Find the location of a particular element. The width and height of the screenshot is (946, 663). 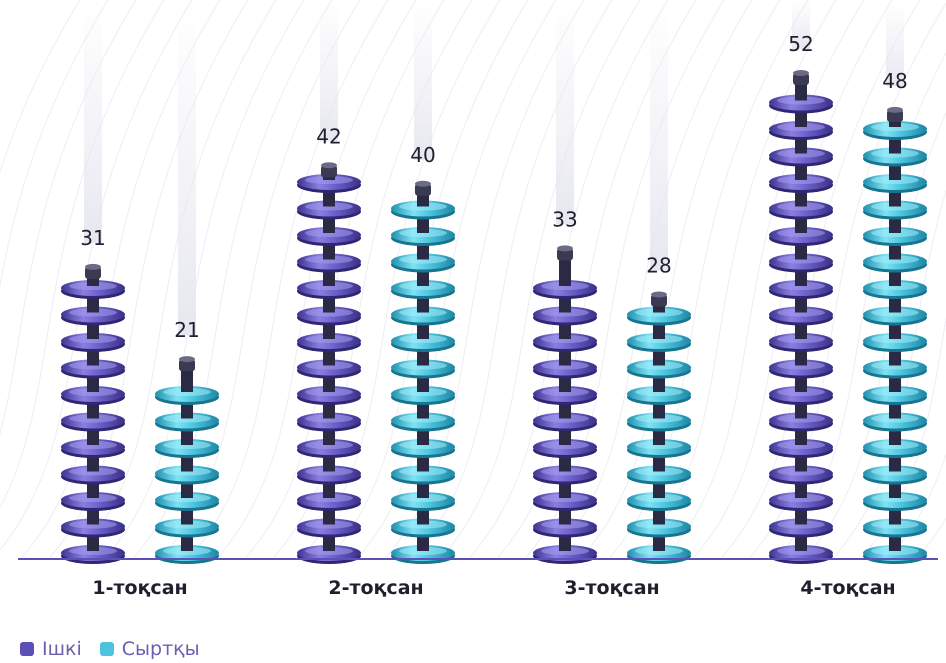

value-label: 42 is located at coordinates (328, 136).